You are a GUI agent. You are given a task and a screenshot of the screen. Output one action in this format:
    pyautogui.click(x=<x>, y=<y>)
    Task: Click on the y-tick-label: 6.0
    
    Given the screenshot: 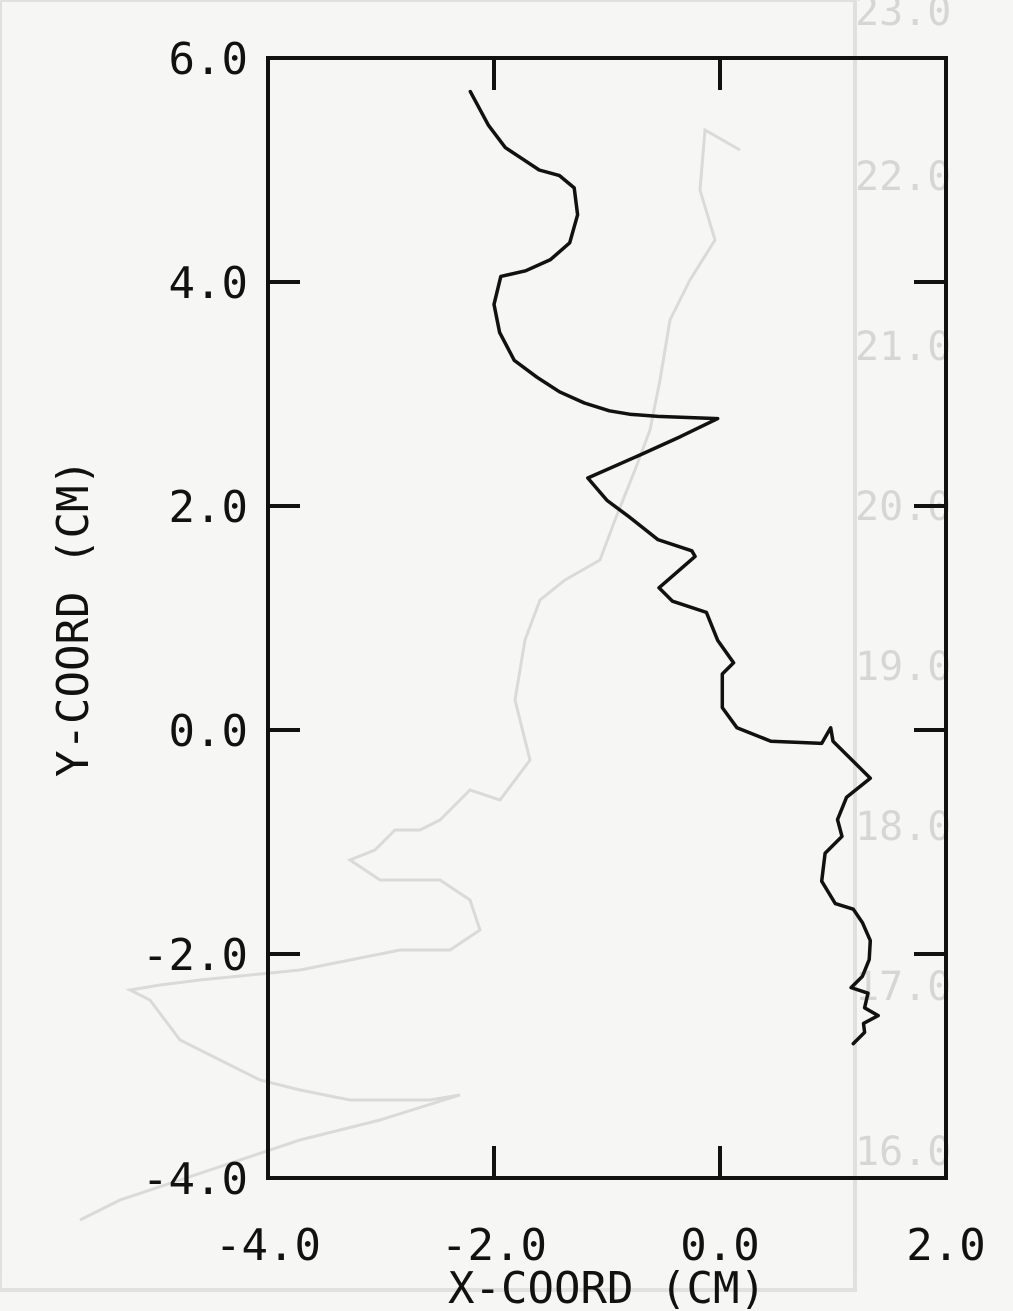 What is the action you would take?
    pyautogui.click(x=208, y=59)
    